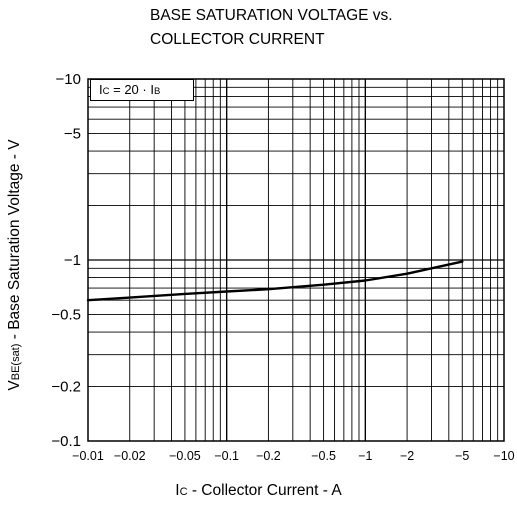 The height and width of the screenshot is (509, 517). What do you see at coordinates (16, 362) in the screenshot?
I see `y-axis-label-sub: BE(sat)` at bounding box center [16, 362].